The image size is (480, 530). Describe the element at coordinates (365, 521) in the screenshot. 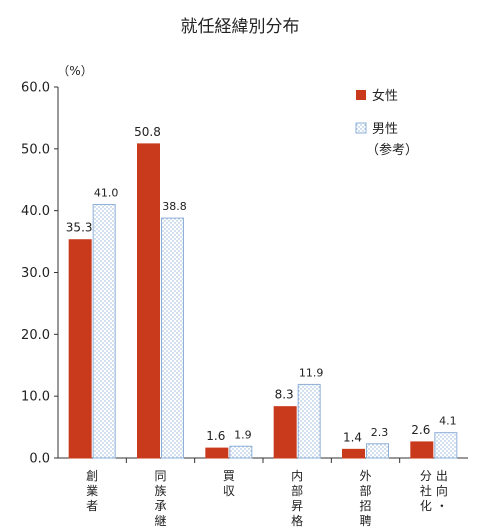

I see `category-label-char: 聘` at that location.